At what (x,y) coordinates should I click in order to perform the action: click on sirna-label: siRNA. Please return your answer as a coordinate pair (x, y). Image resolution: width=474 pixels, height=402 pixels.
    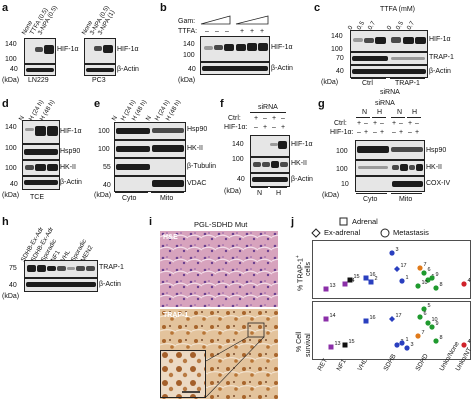
    Looking at the image, I should click on (385, 103).